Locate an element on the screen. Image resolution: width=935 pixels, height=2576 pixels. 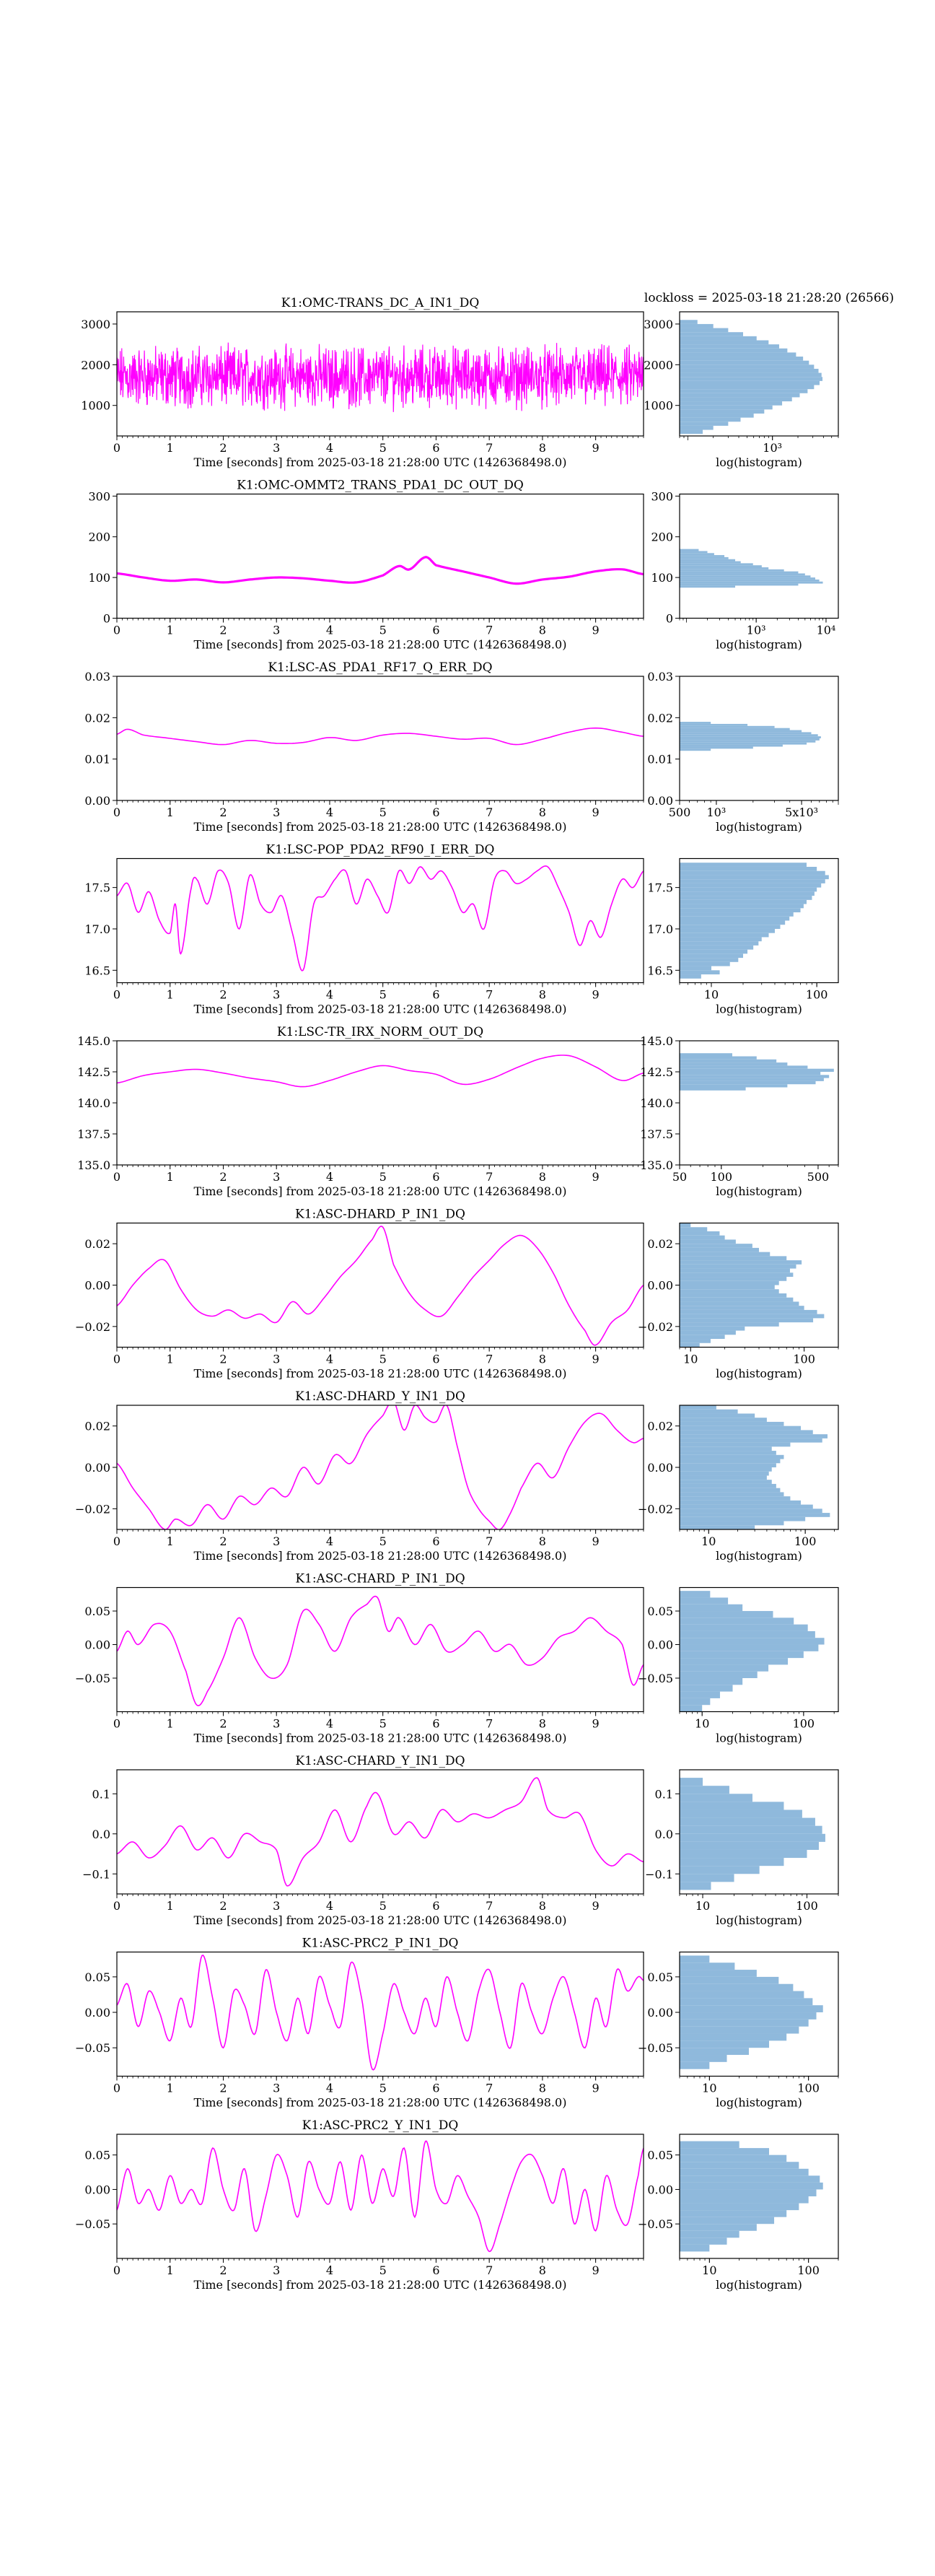
chart-title: K1:LSC-POP_PDA2_RF90_I_ERR_DQ is located at coordinates (380, 850).